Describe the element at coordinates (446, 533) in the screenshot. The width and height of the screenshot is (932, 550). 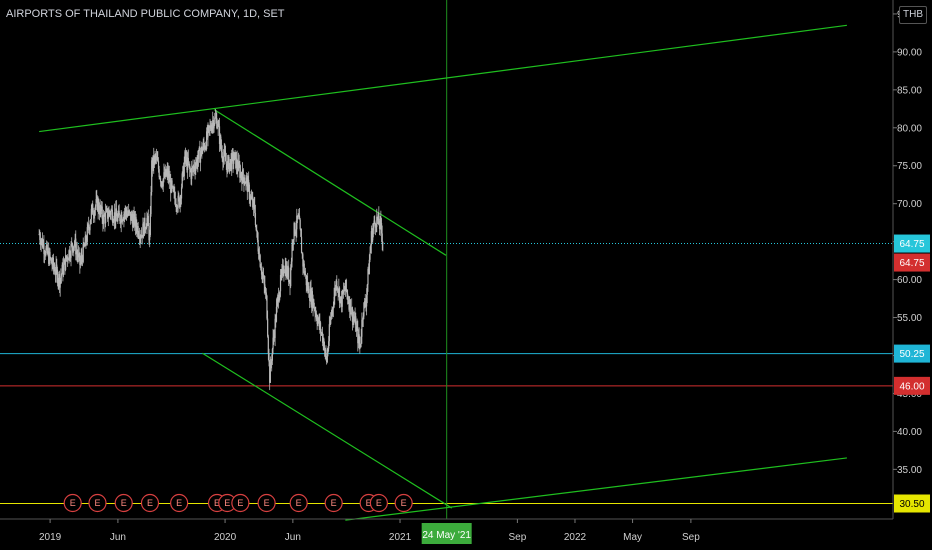
I see `crosshair-date-tag` at that location.